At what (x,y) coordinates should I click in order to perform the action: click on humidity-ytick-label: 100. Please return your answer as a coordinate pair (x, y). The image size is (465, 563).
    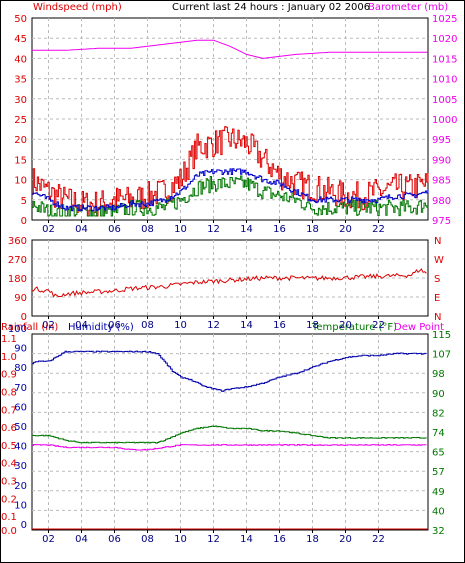
    Looking at the image, I should click on (17, 329).